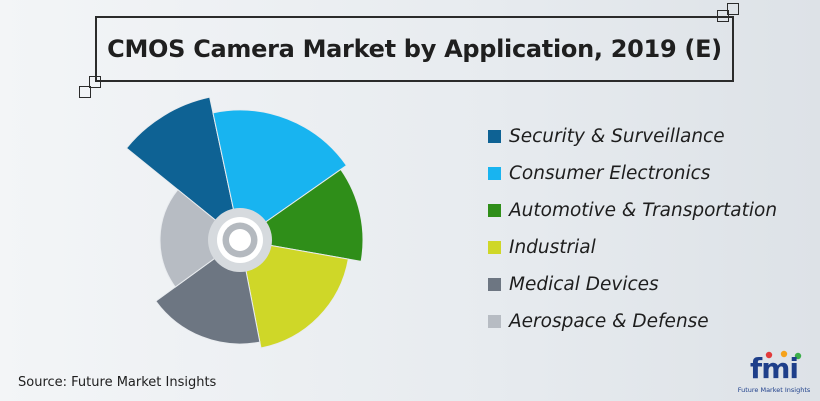  Describe the element at coordinates (584, 284) in the screenshot. I see `legend-label: Medical Devices` at that location.